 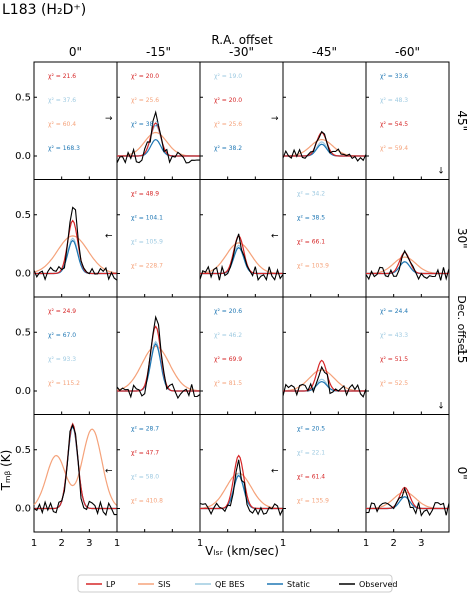 I want to click on chi2-label: χ² = 81.5, so click(x=228, y=383).